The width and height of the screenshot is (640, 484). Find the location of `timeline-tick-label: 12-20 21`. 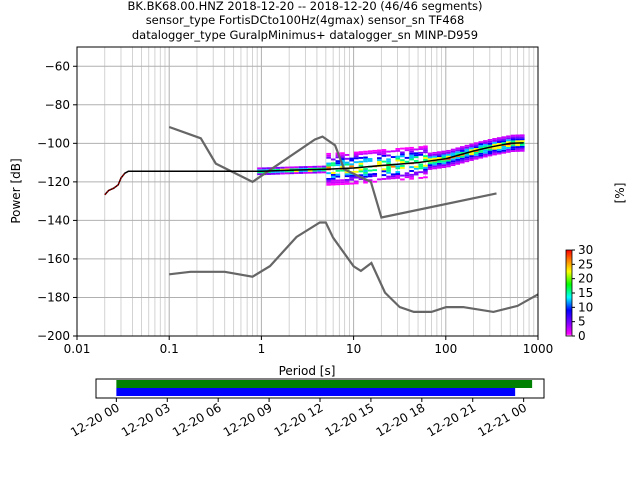

timeline-tick-label: 12-20 21 is located at coordinates (452, 419).